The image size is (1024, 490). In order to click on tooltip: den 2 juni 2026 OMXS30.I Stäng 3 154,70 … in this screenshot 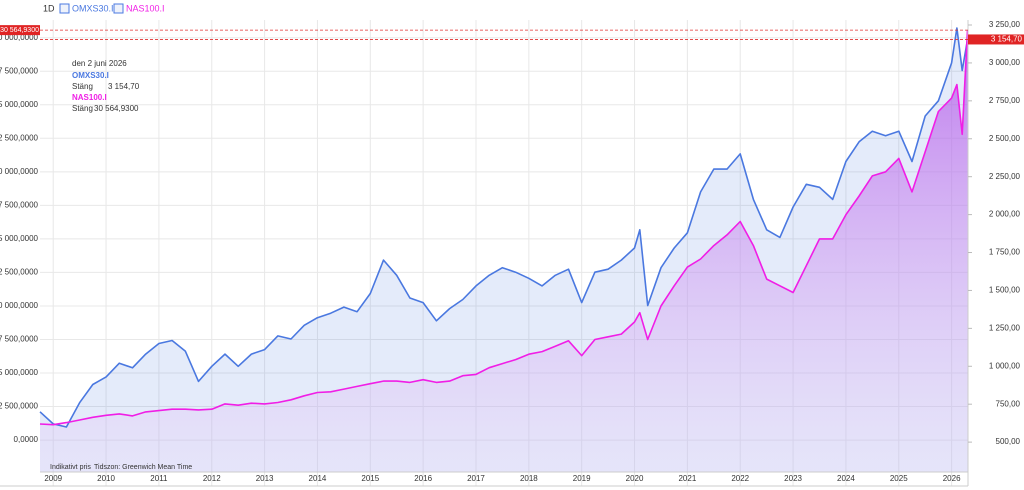, I will do `click(106, 86)`.